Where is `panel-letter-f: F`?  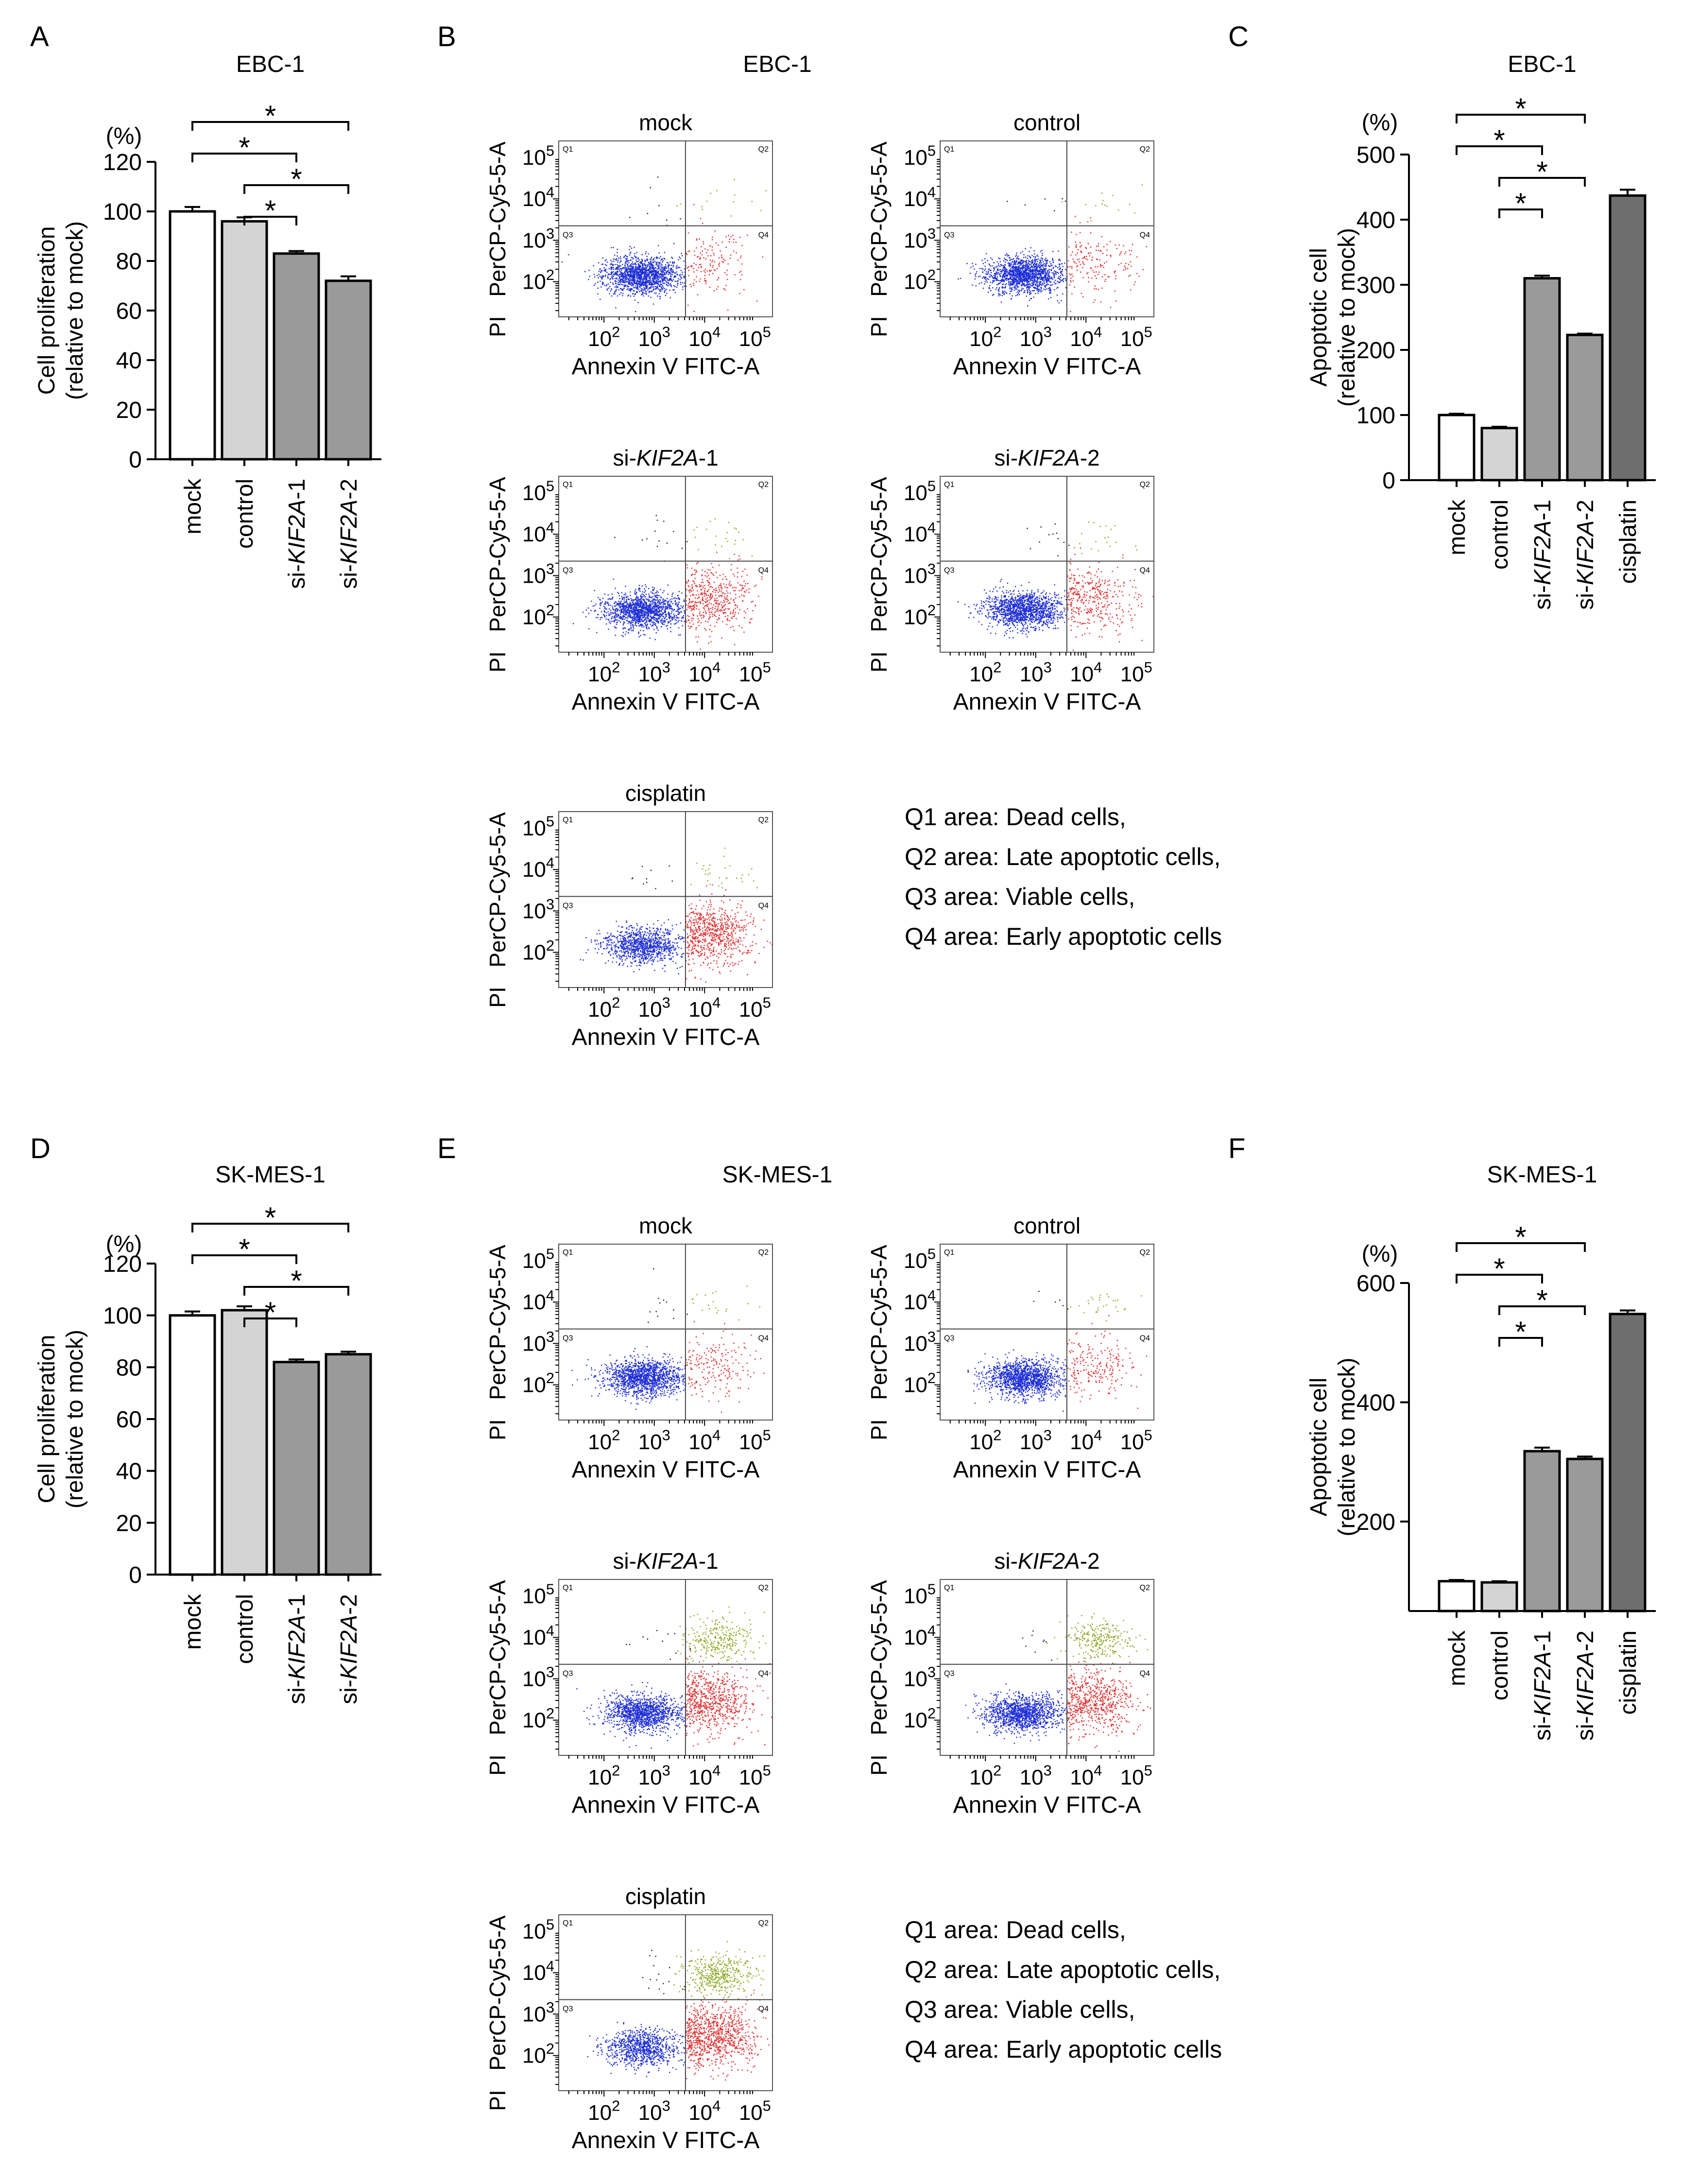
panel-letter-f: F is located at coordinates (1236, 1148).